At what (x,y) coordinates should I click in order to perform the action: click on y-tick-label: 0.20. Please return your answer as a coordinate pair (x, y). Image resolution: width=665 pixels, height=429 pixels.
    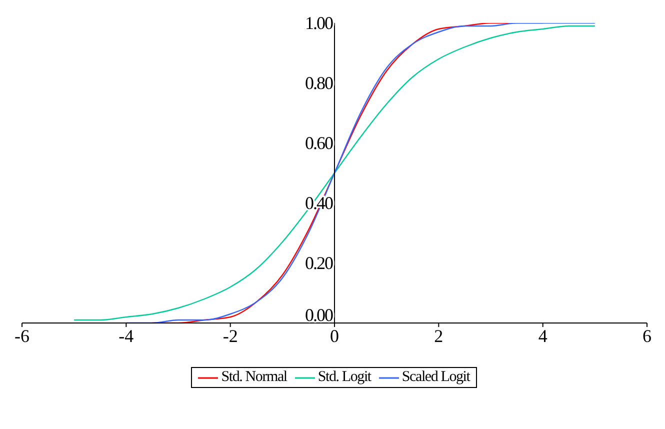
    Looking at the image, I should click on (319, 263).